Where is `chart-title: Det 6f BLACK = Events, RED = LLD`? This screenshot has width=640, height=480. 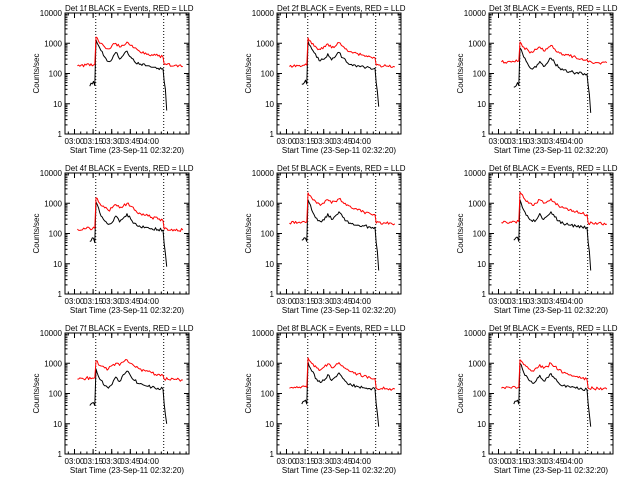
chart-title: Det 6f BLACK = Events, RED = LLD is located at coordinates (553, 168).